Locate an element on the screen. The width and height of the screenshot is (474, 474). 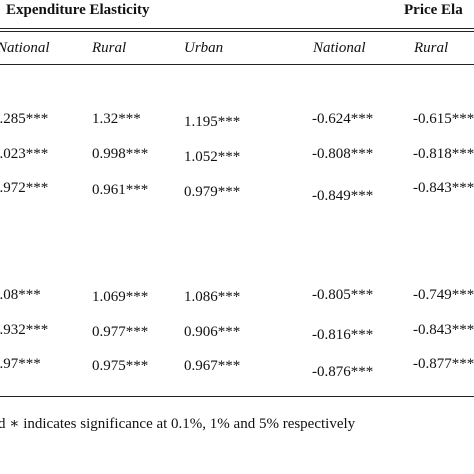
table-cell: 1.08*** is located at coordinates (20, 295).